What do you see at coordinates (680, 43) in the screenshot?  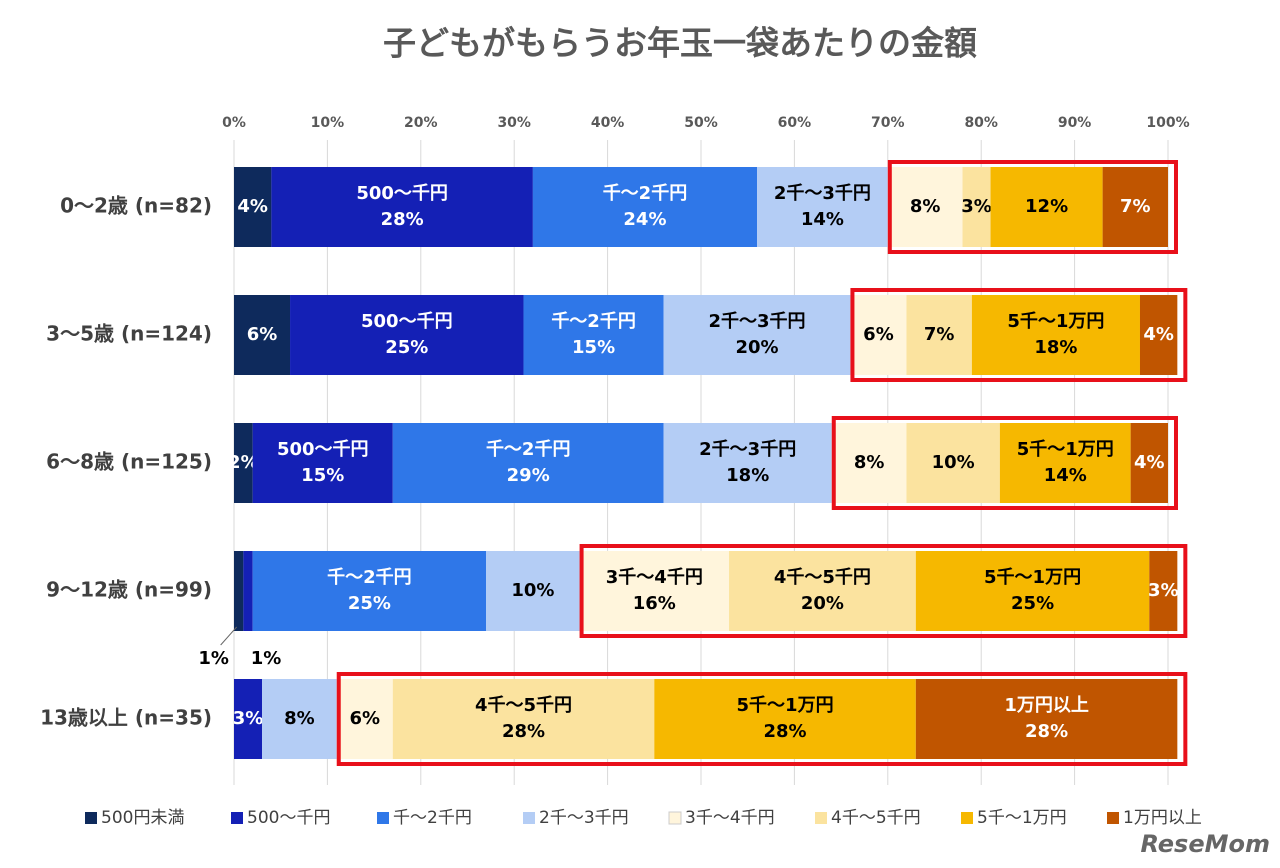 I see `chart-title: 子どもがもらうお年玉一袋あたりの金額` at bounding box center [680, 43].